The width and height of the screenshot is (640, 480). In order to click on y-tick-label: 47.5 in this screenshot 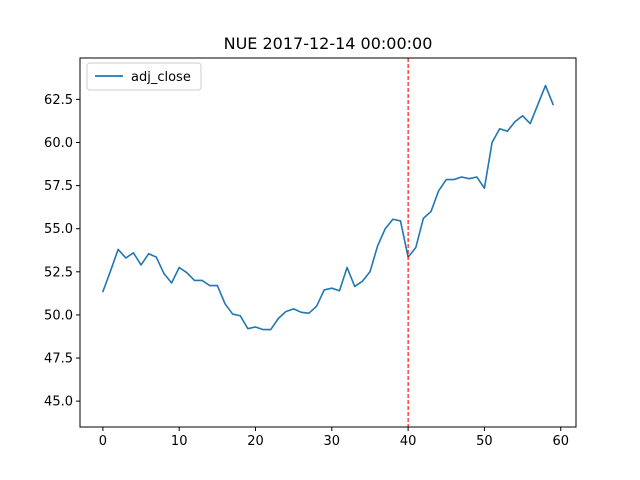, I will do `click(58, 359)`.